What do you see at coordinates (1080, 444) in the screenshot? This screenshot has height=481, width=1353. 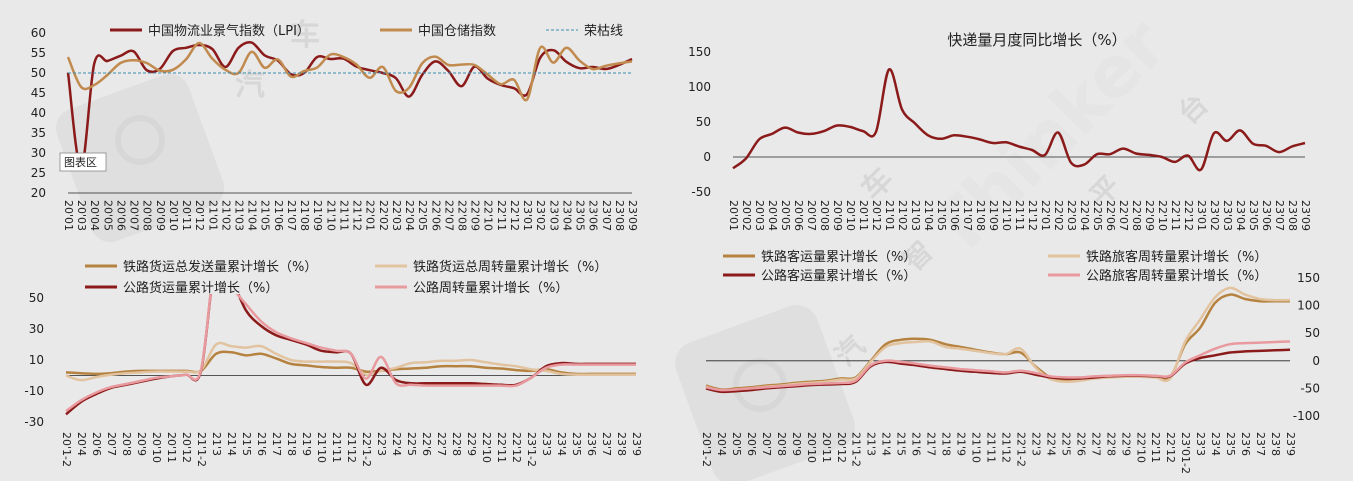 I see `x-tick-label: 22'6` at bounding box center [1080, 444].